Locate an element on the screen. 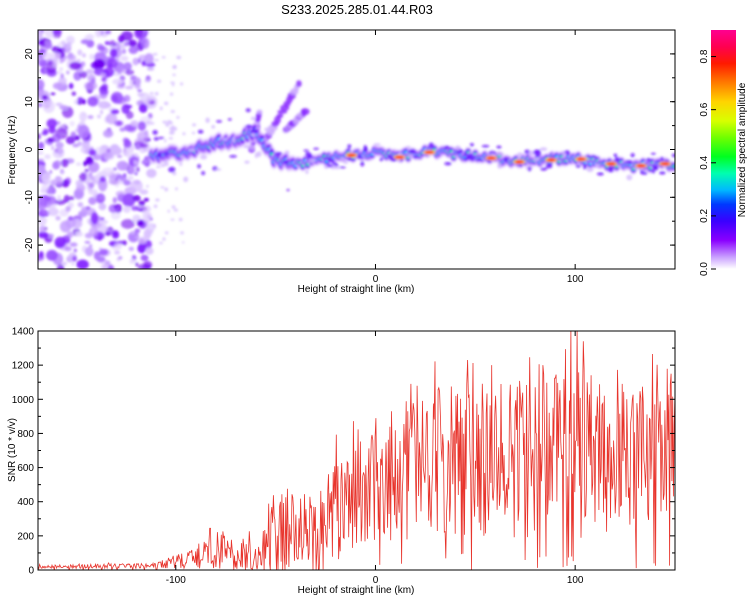 Image resolution: width=750 pixels, height=600 pixels. snr-xlabel: Height of straight line (km) is located at coordinates (356, 590).